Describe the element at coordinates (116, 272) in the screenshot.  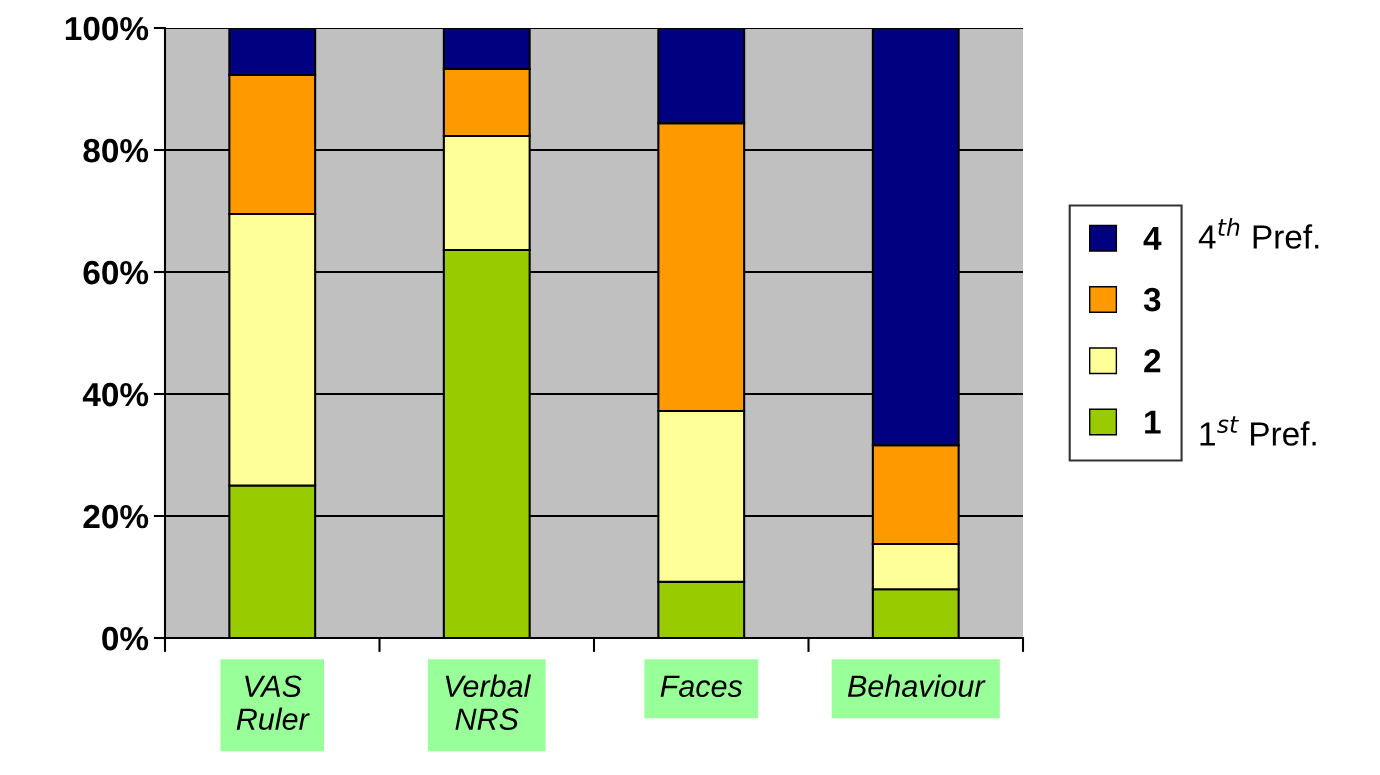
I see `y-tick-label: 60%` at that location.